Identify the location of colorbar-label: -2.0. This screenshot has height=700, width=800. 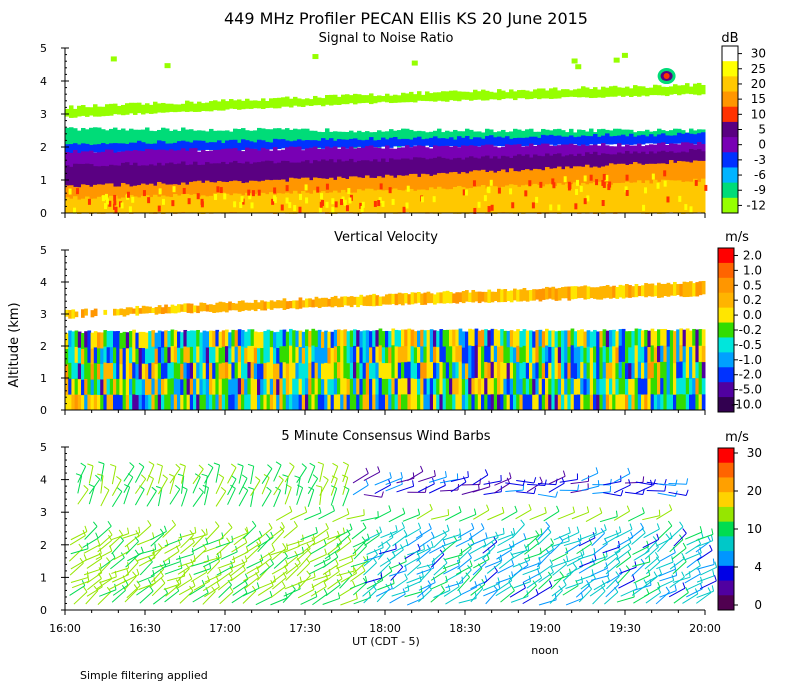
(750, 375).